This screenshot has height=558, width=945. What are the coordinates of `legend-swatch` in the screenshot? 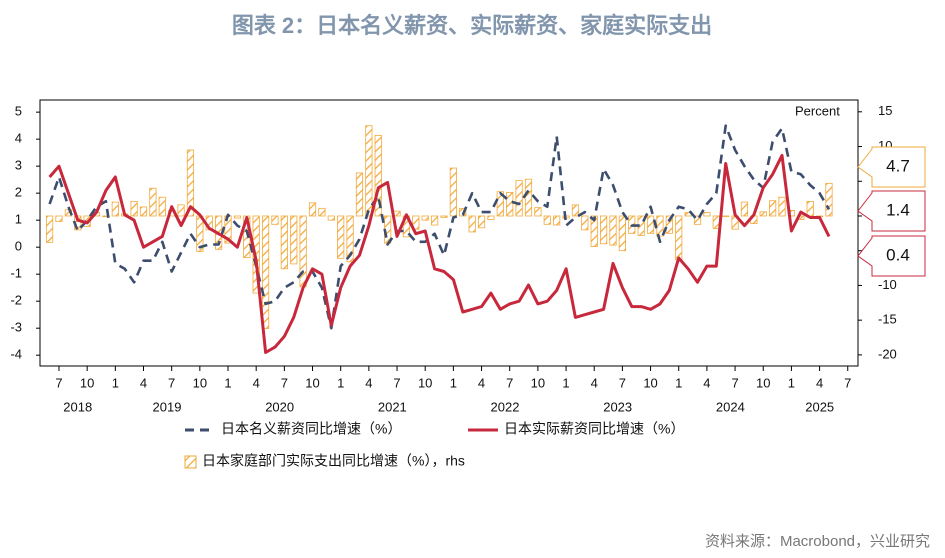 It's located at (190, 462).